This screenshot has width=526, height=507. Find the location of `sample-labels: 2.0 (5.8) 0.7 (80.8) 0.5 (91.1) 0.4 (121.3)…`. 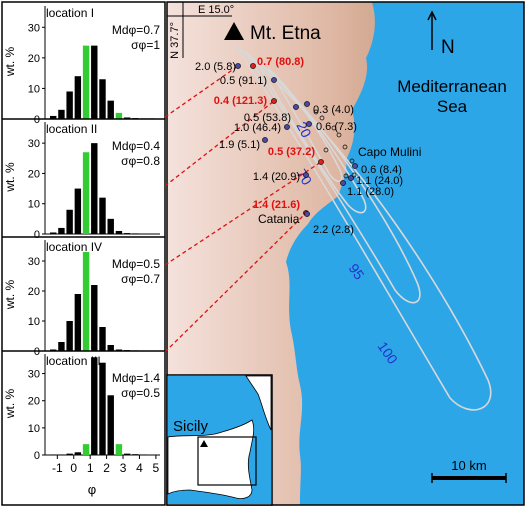

sample-labels: 2.0 (5.8) 0.7 (80.8) 0.5 (91.1) 0.4 (121.3)… is located at coordinates (299, 146).